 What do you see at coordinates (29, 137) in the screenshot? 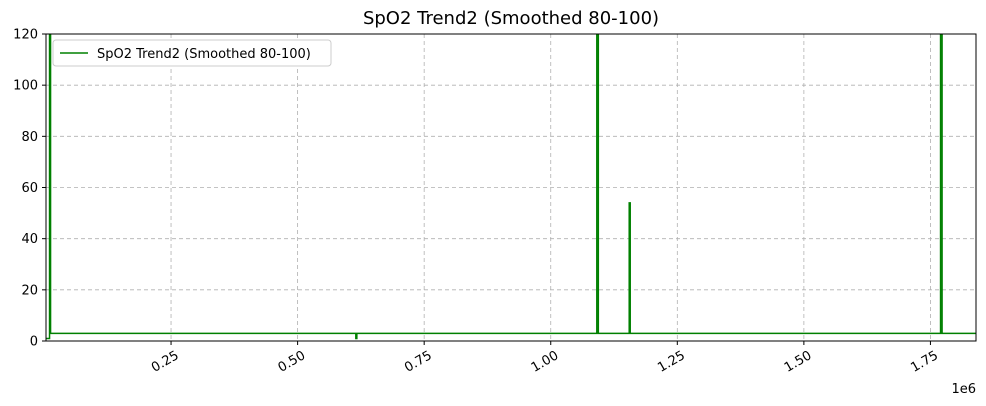
I see `y-tick-label: 80` at bounding box center [29, 137].